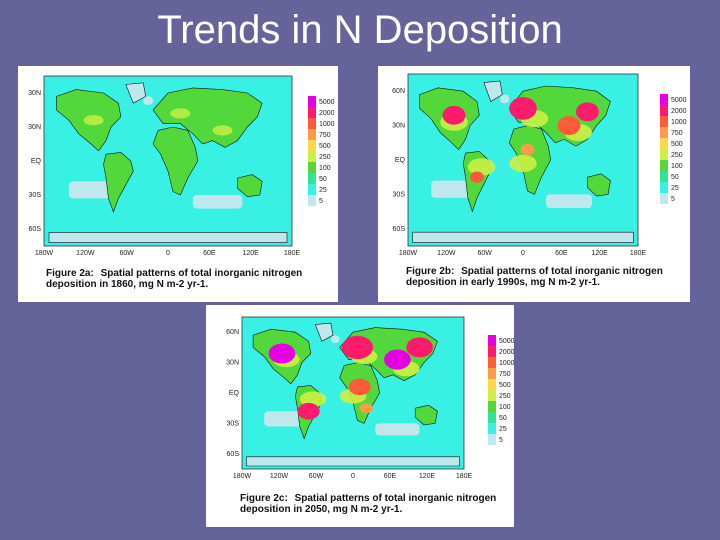 The width and height of the screenshot is (720, 540). Describe the element at coordinates (677, 144) in the screenshot. I see `legend-level-label: 500` at that location.